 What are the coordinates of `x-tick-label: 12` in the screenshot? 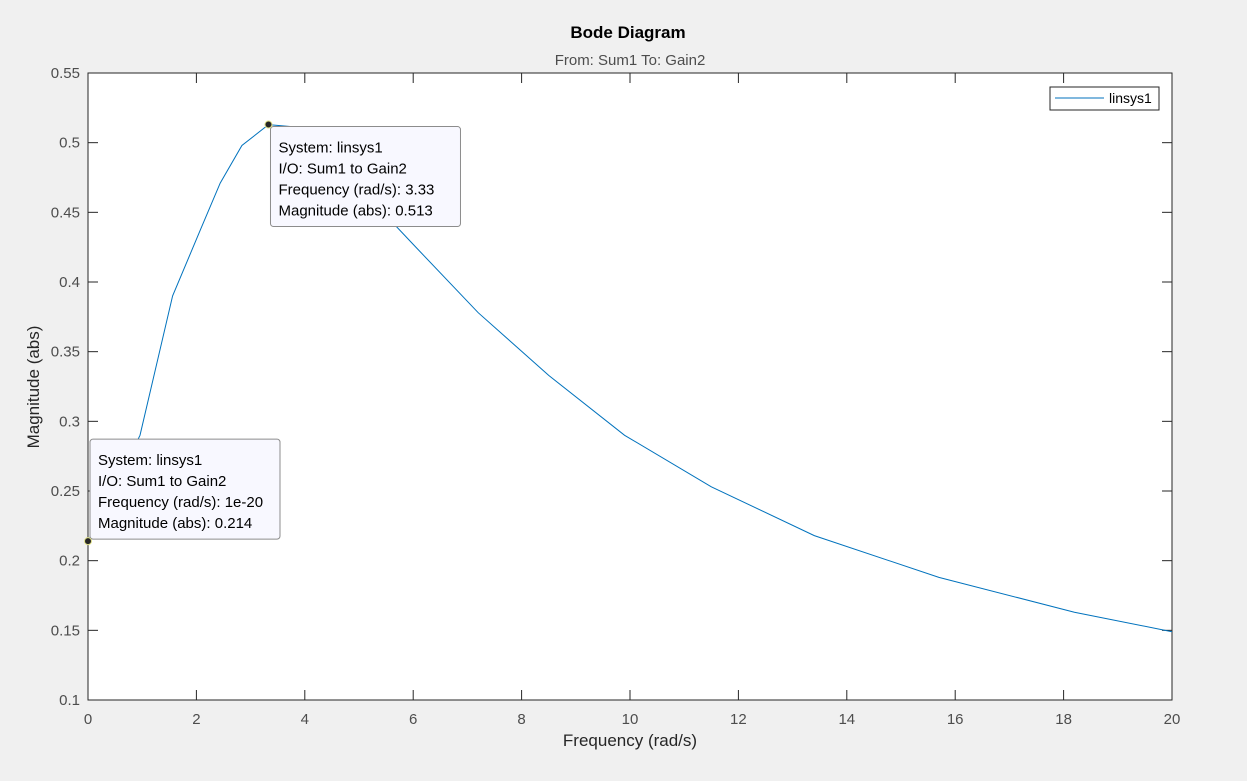 It's located at (738, 719).